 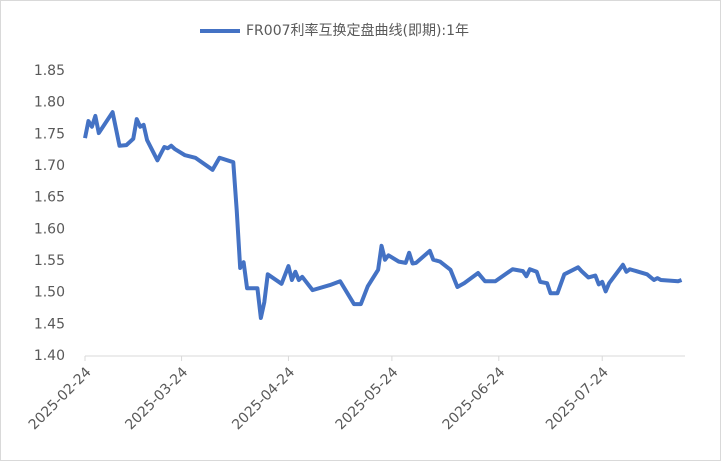 What do you see at coordinates (49, 166) in the screenshot?
I see `y-tick-label: 1.70` at bounding box center [49, 166].